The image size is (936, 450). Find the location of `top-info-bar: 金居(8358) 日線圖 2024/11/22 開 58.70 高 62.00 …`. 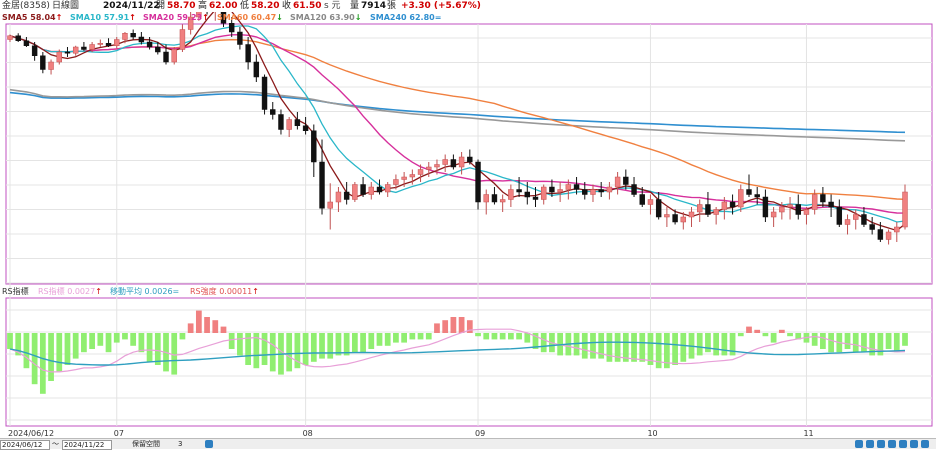

top-info-bar: 金居(8358) 日線圖 2024/11/22 開 58.70 高 62.00 … is located at coordinates (468, 6).